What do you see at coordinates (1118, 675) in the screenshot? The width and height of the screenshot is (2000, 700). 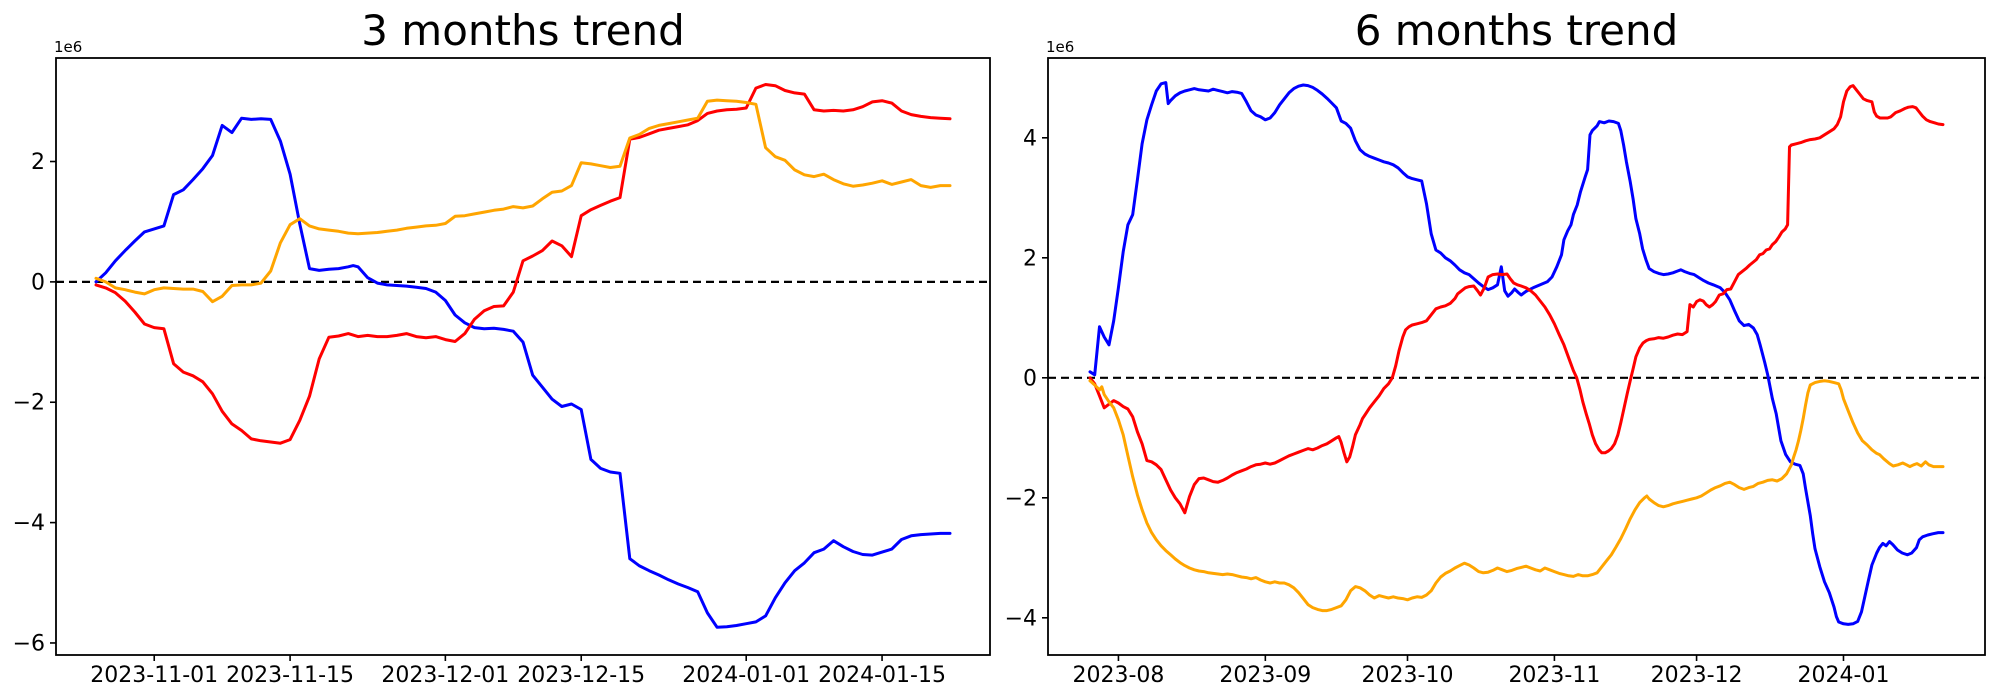 I see `x-tick-label: 2023-08` at bounding box center [1118, 675].